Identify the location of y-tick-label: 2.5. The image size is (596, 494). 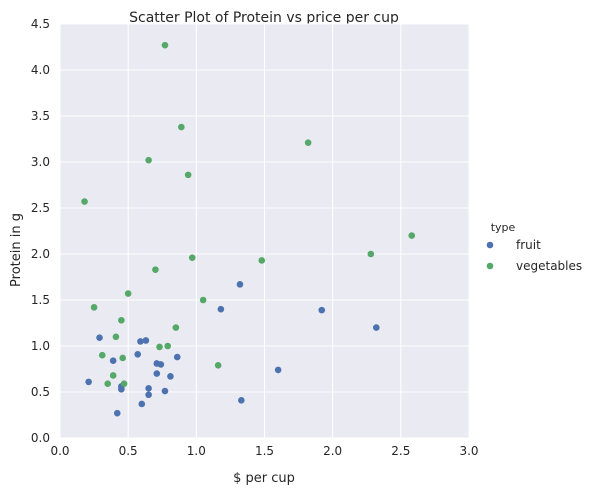
(40, 208).